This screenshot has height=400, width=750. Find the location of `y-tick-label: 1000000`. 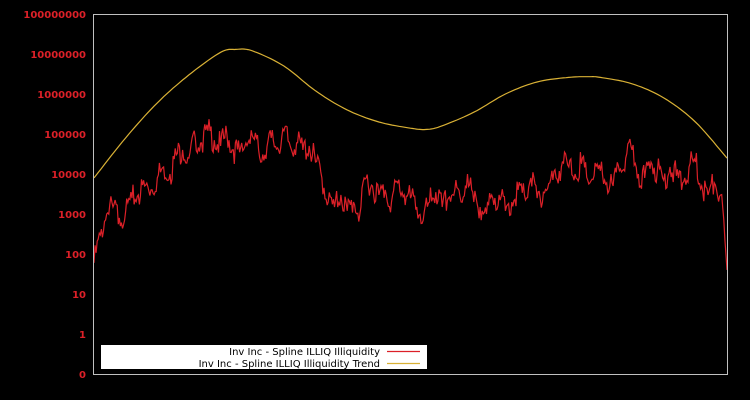

y-tick-label: 1000000 is located at coordinates (61, 95).